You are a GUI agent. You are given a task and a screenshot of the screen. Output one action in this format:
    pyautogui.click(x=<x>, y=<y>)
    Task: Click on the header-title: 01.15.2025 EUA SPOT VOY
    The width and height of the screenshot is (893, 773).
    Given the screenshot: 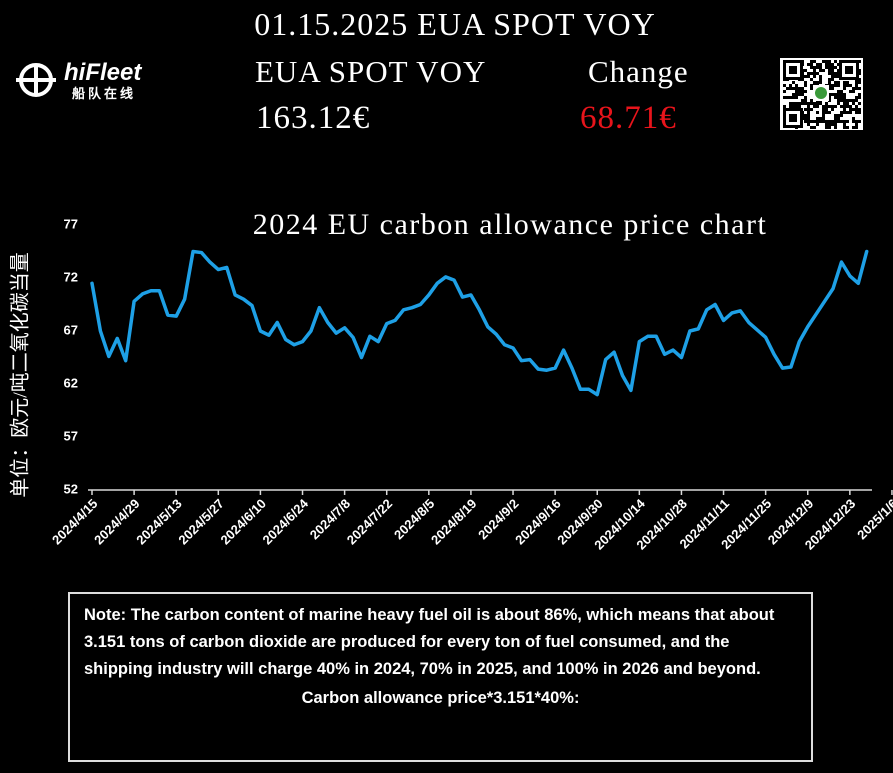 What is the action you would take?
    pyautogui.click(x=455, y=24)
    